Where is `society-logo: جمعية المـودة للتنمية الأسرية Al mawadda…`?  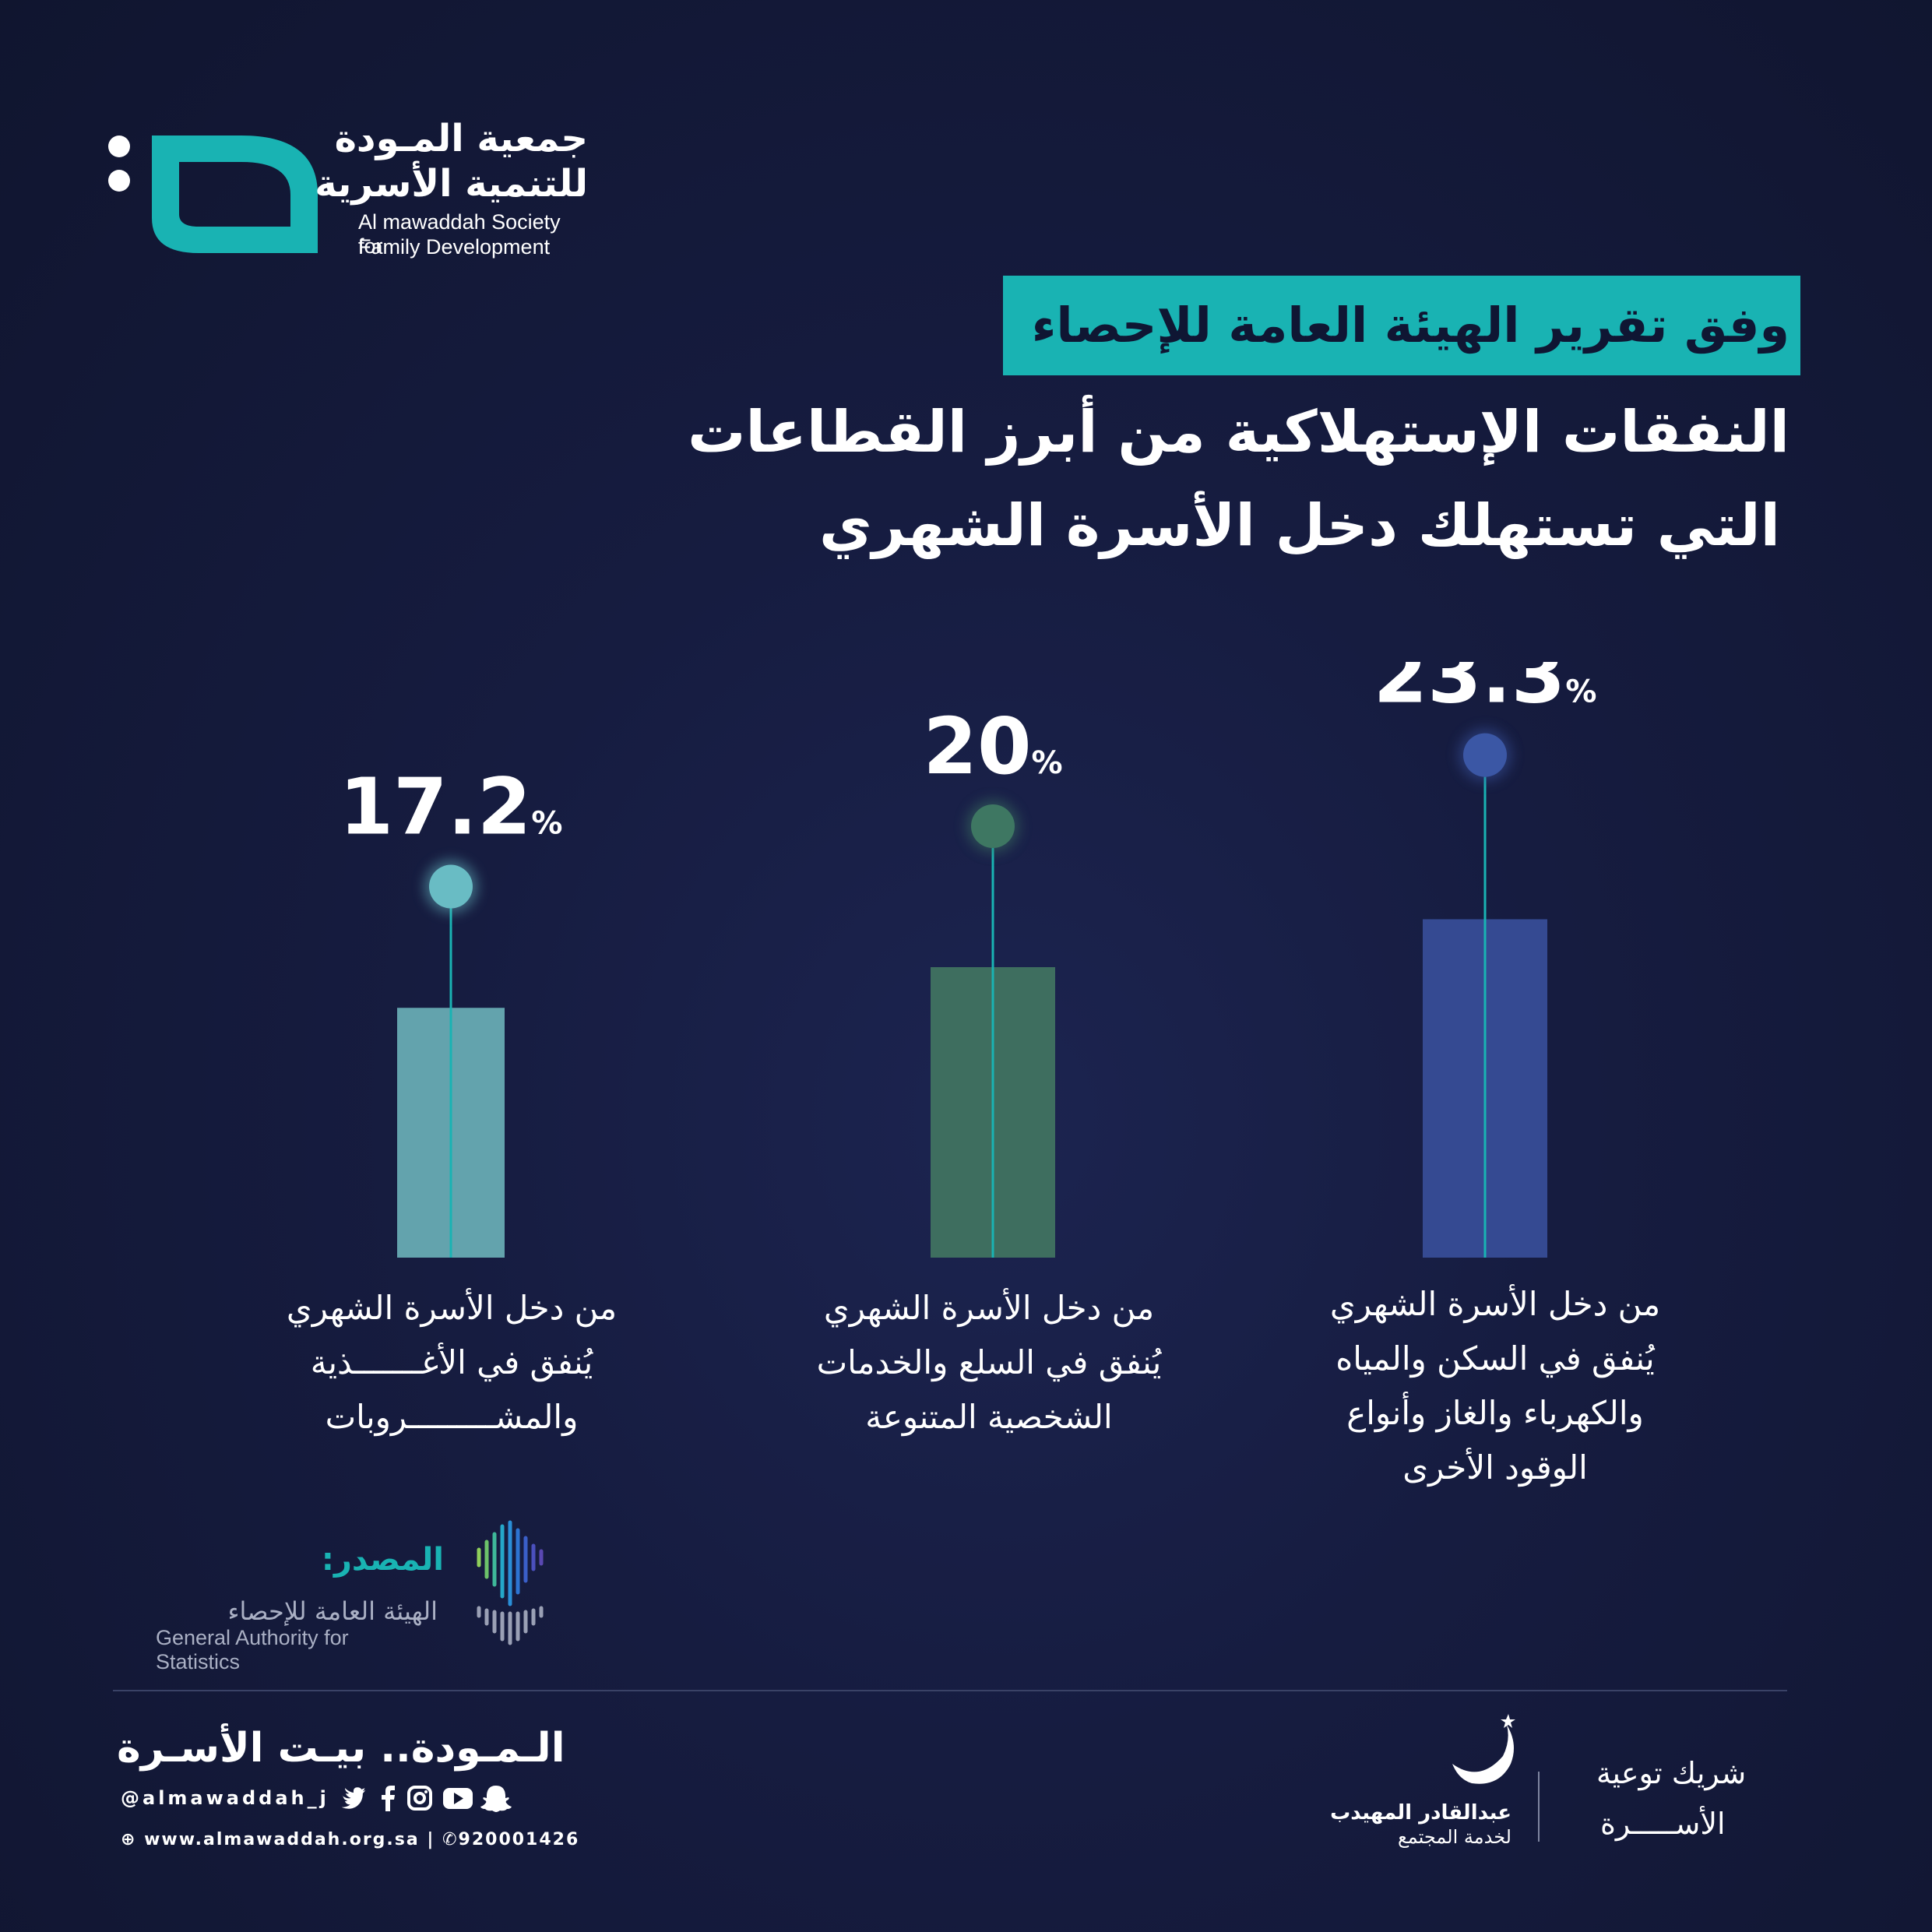
society-logo: جمعية المـودة للتنمية الأسرية Al mawadda… is located at coordinates (346, 195).